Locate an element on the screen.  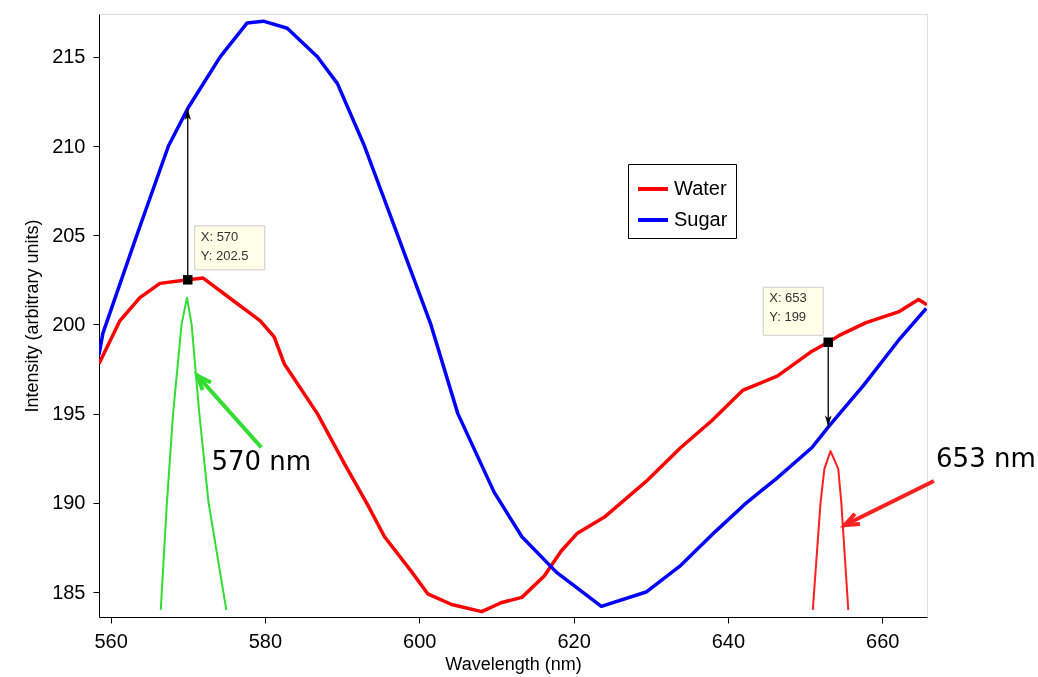
x-tick-label: 620 is located at coordinates (574, 640).